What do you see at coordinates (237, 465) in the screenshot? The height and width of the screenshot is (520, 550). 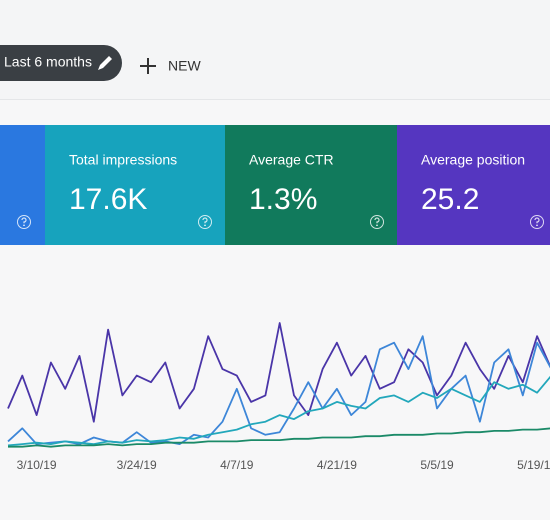 I see `x-tick-label: 4/7/19` at bounding box center [237, 465].